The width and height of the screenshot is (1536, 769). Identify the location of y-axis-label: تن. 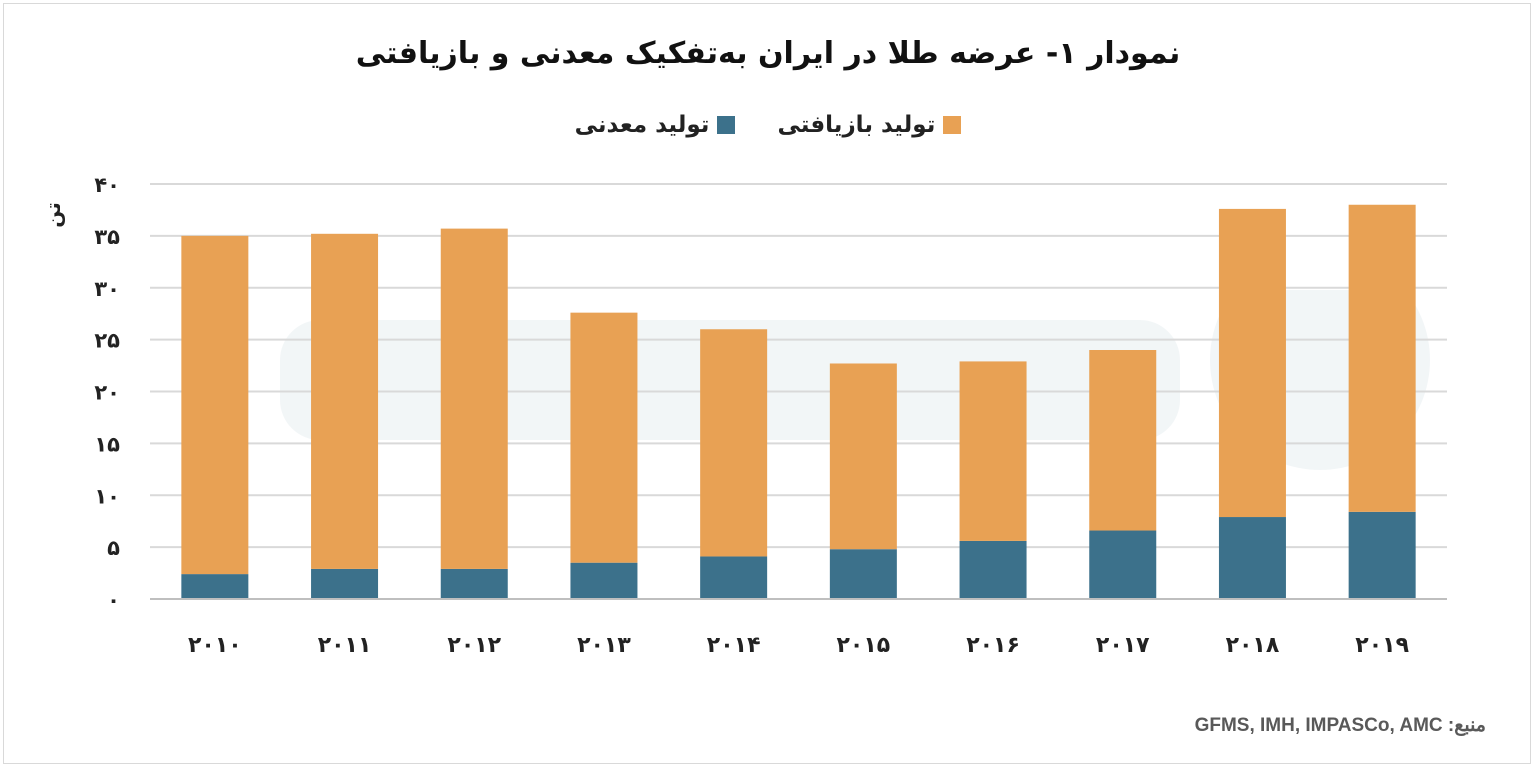
(53, 215).